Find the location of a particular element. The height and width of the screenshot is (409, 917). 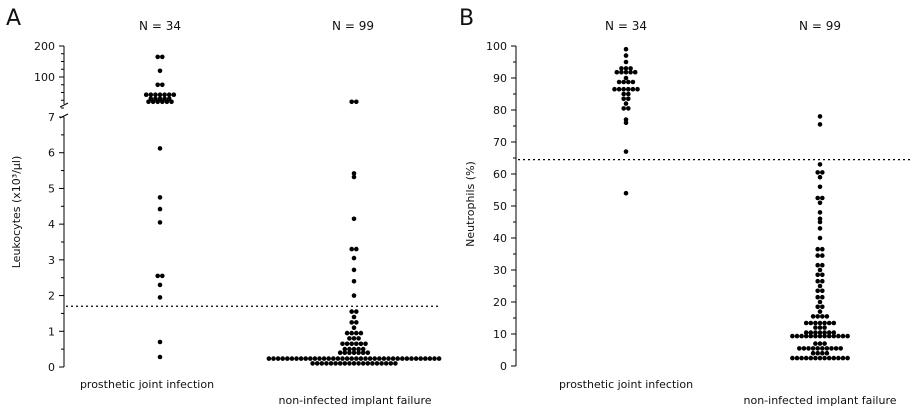

panel-b-y-tick-label-50: 50 is located at coordinates (500, 206).